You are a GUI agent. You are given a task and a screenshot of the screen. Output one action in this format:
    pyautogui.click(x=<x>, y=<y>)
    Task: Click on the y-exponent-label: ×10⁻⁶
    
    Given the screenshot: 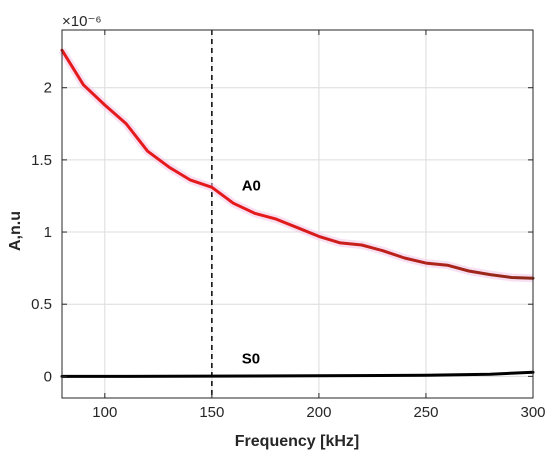 What is the action you would take?
    pyautogui.click(x=82, y=21)
    